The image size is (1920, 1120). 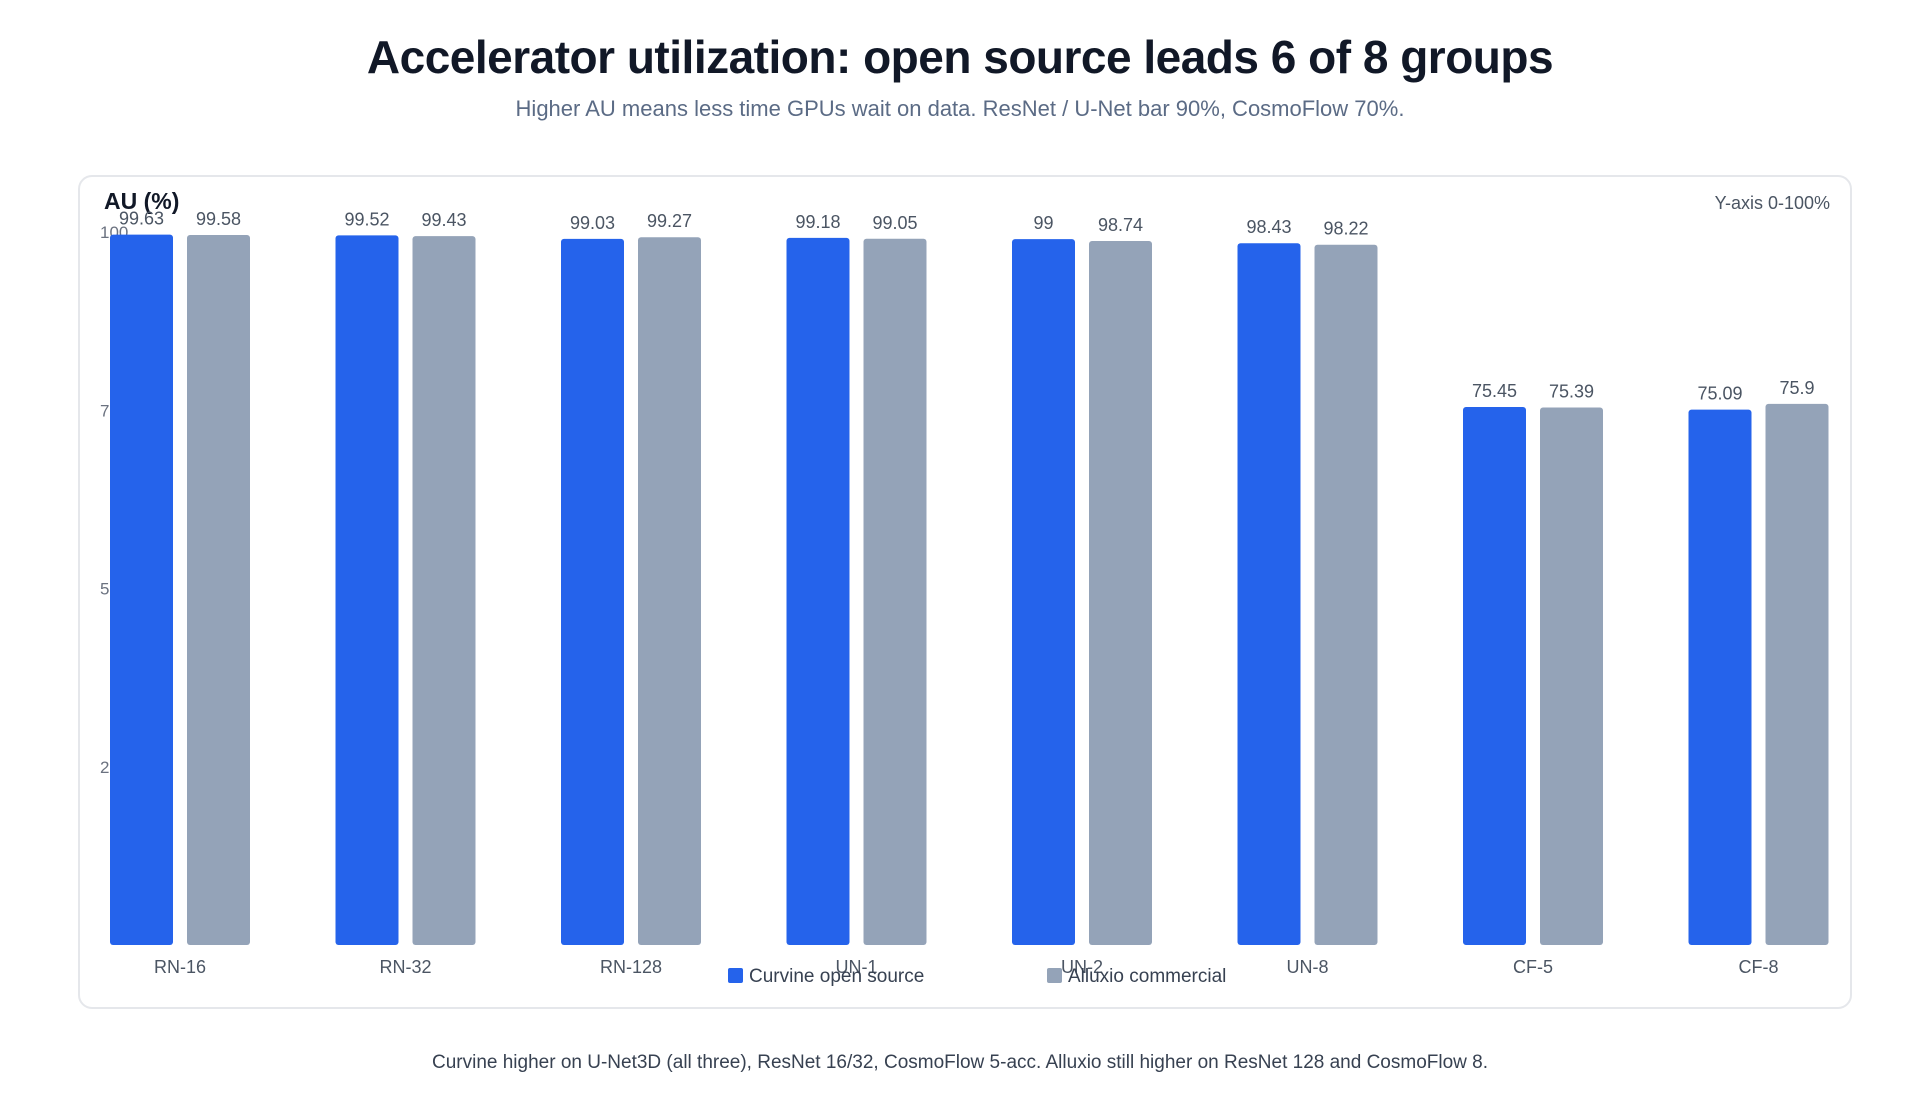 I want to click on x-tick-label: UN-1, so click(x=856, y=967).